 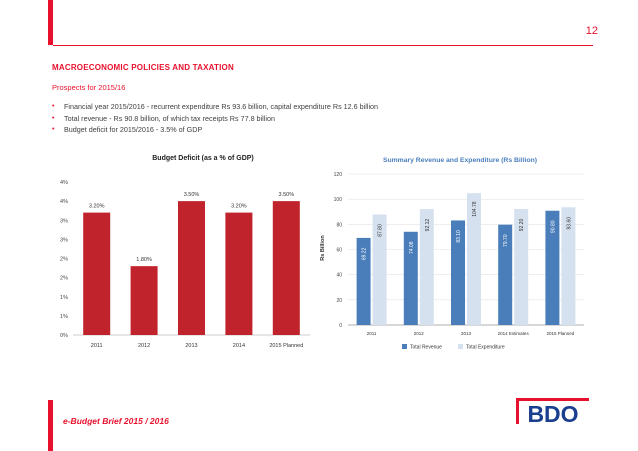 I want to click on bdo-logo: BDO, so click(x=552, y=412).